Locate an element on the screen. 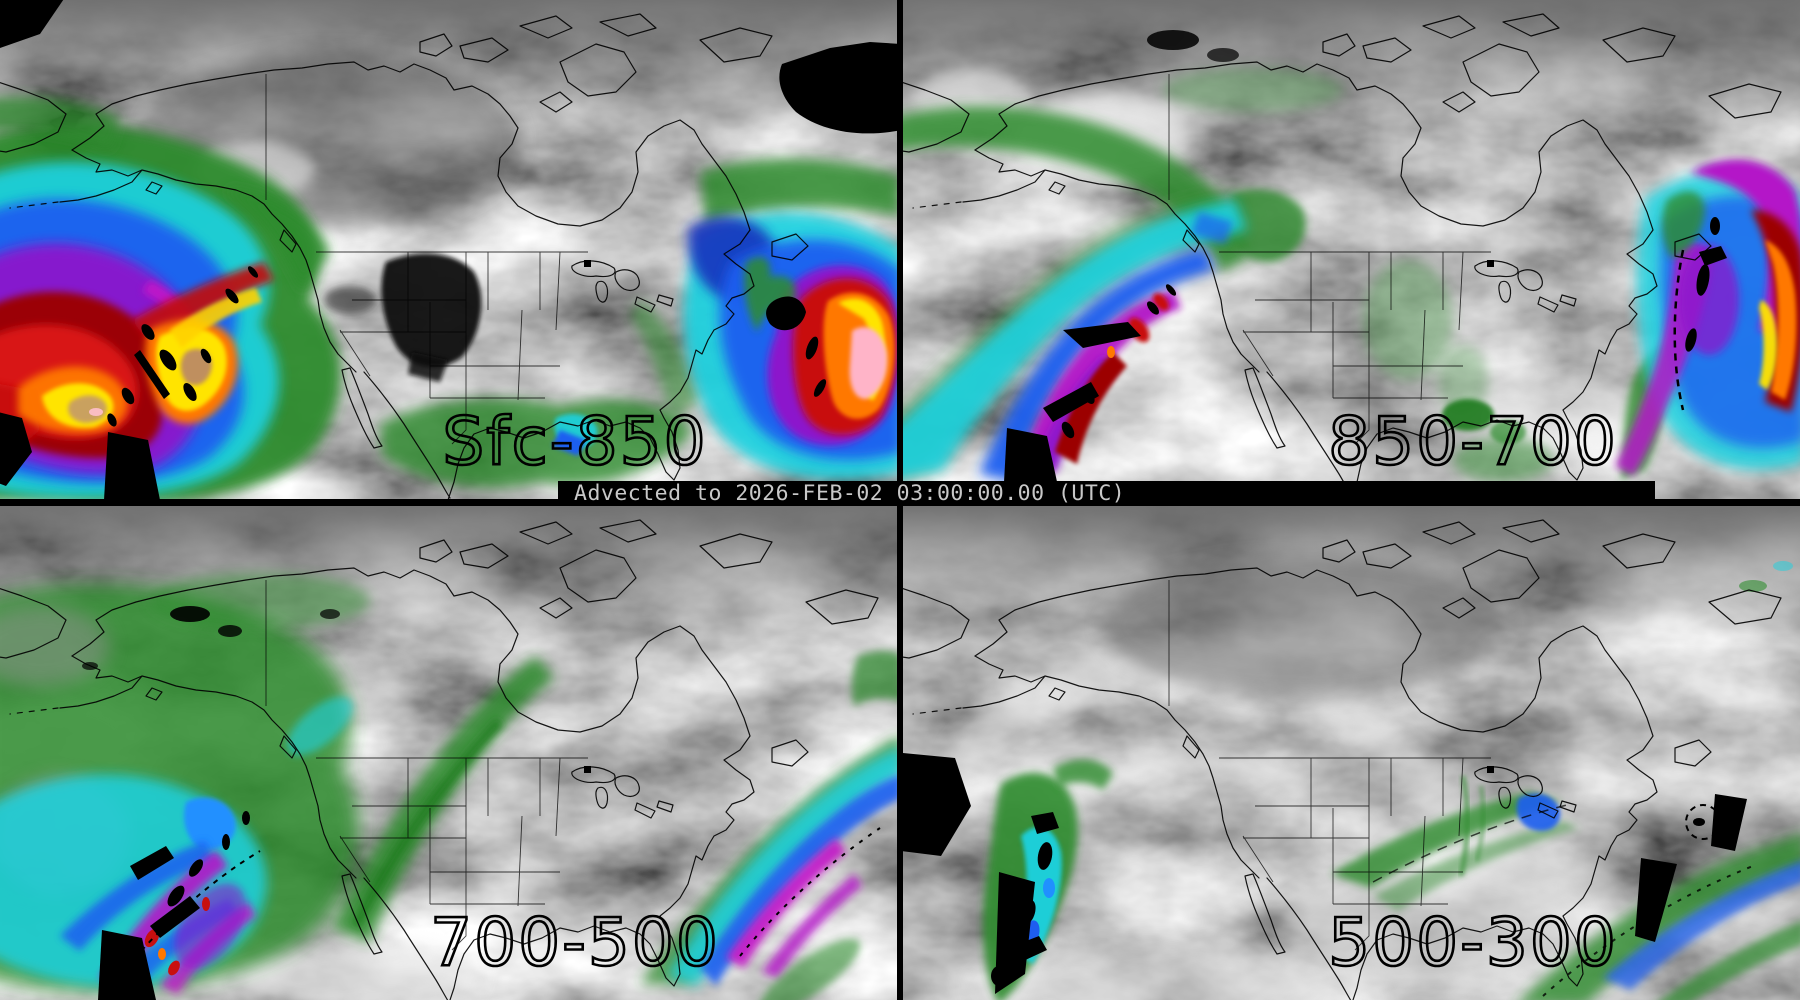 This screenshot has width=1800, height=1000. panel-label-700-500: 700-500 is located at coordinates (575, 942).